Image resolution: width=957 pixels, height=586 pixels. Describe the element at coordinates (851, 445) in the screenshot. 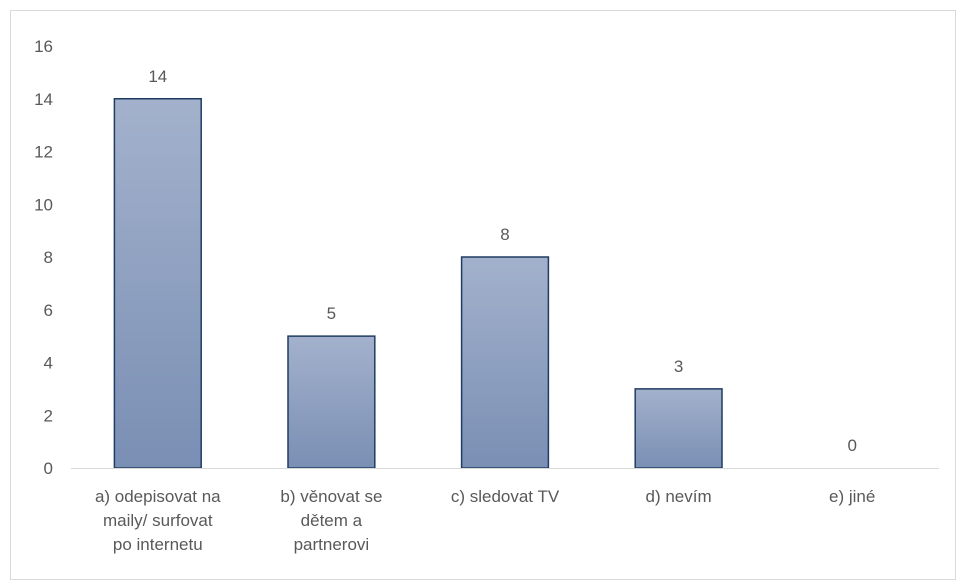

I see `data-label: 0` at that location.